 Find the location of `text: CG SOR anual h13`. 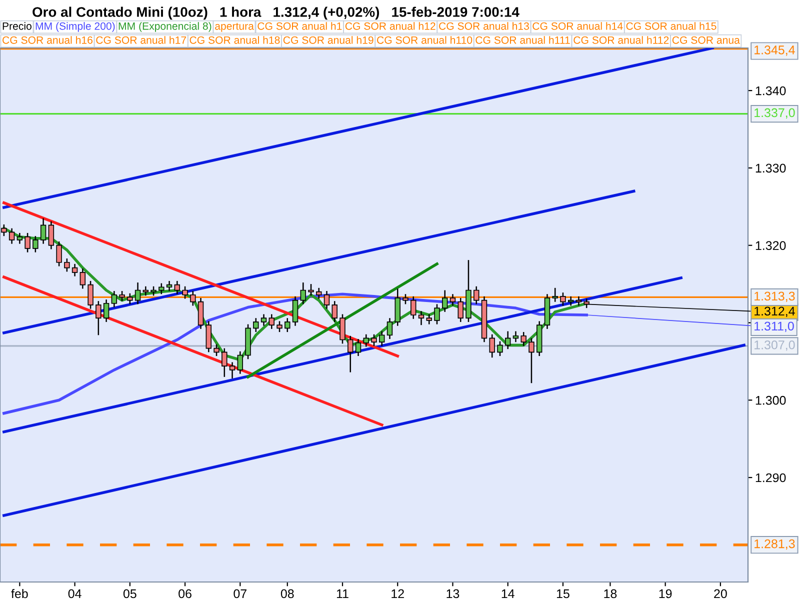

text: CG SOR anual h13 is located at coordinates (484, 26).